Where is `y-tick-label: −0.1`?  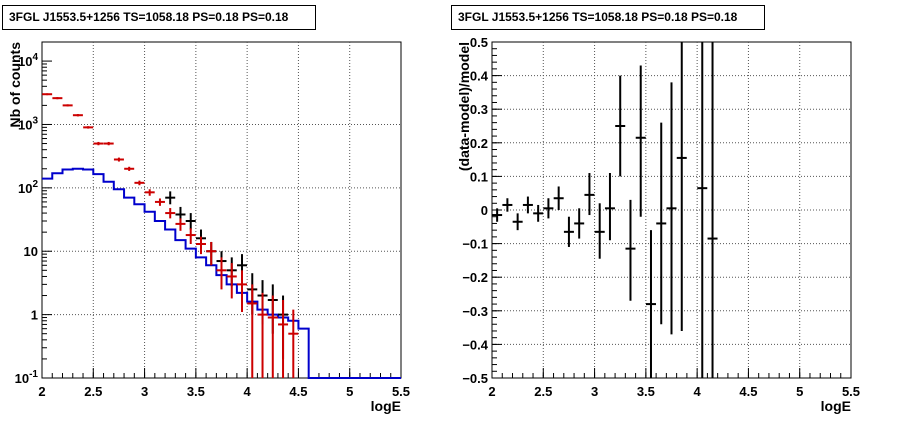 y-tick-label: −0.1 is located at coordinates (475, 244).